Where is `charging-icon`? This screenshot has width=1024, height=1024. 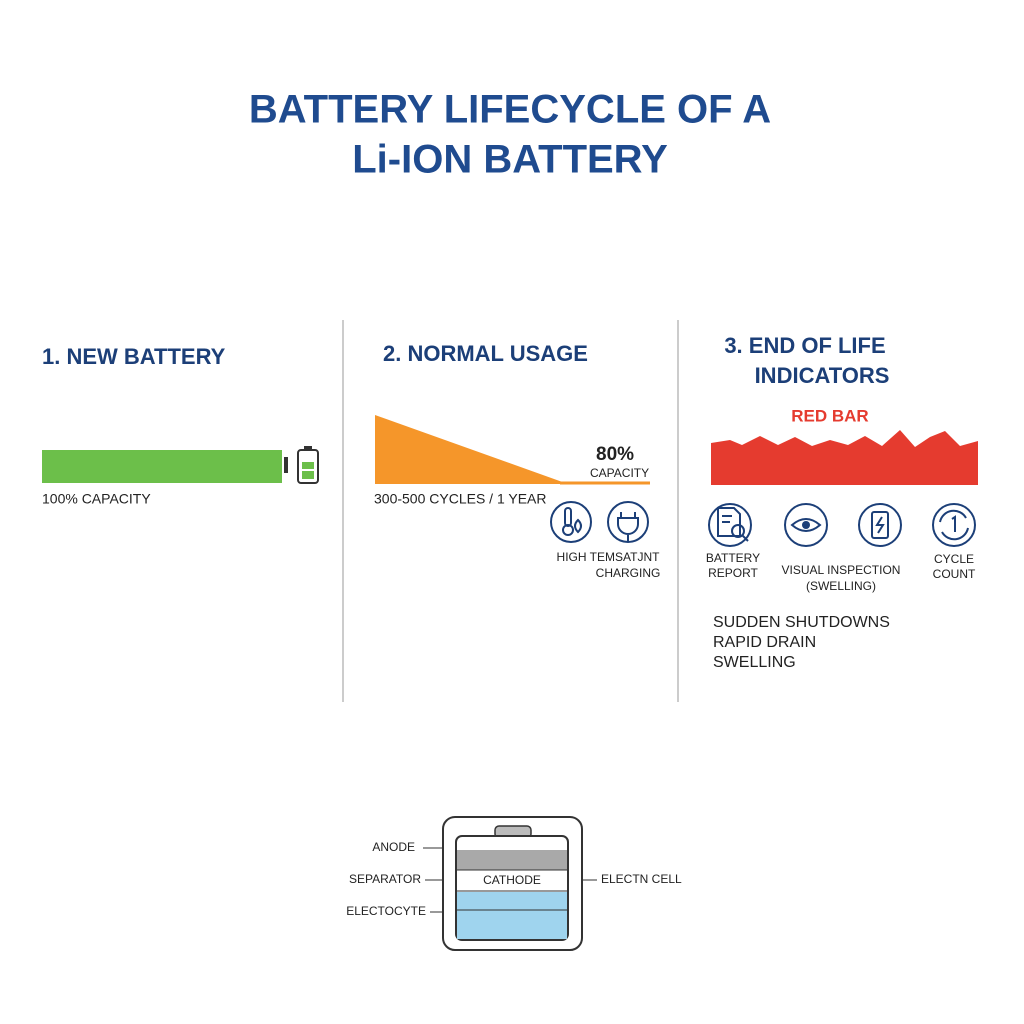 charging-icon is located at coordinates (628, 522).